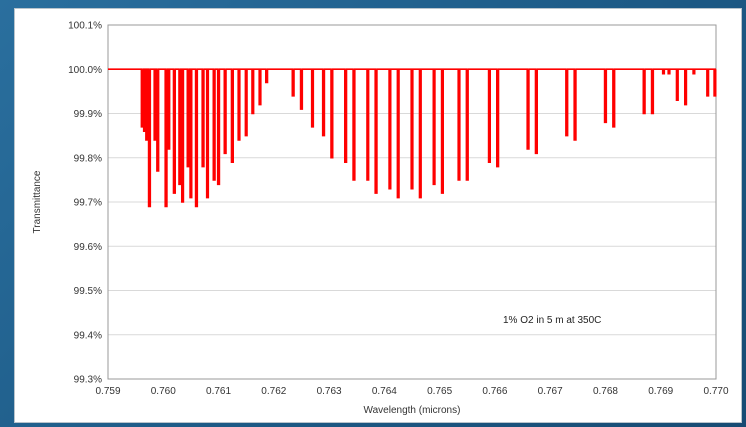 The width and height of the screenshot is (746, 427). Describe the element at coordinates (412, 410) in the screenshot. I see `x-axis-title: Wavelength (microns)` at that location.